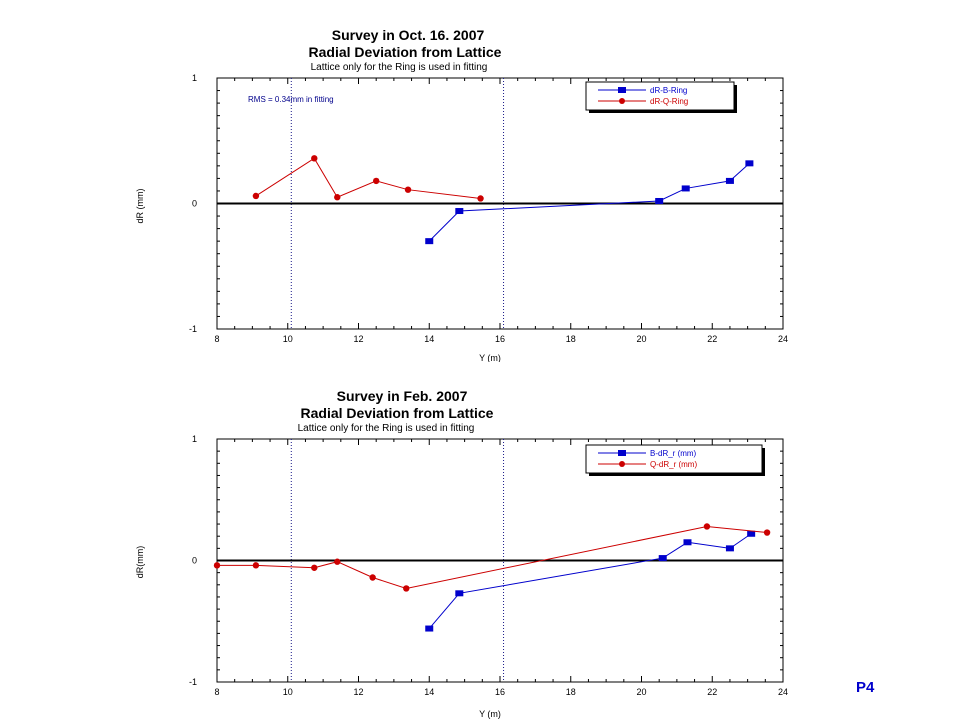  I want to click on legend-label: Q-dR_r (mm), so click(673, 464).